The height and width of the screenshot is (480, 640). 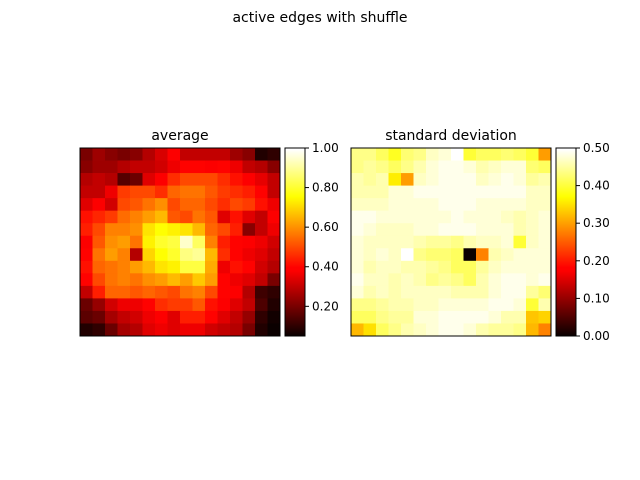 What do you see at coordinates (224, 230) in the screenshot?
I see `average-cell-r6-c11` at bounding box center [224, 230].